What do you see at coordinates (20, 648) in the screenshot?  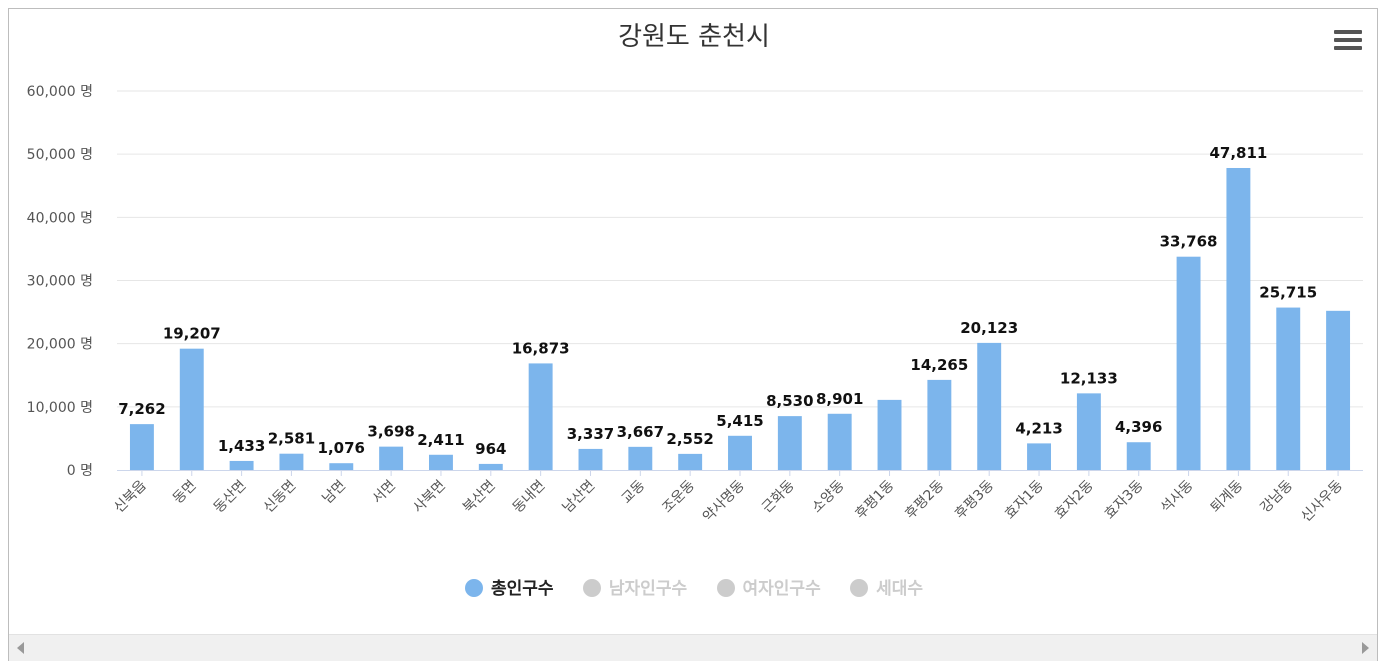 I see `arrow-left-icon` at bounding box center [20, 648].